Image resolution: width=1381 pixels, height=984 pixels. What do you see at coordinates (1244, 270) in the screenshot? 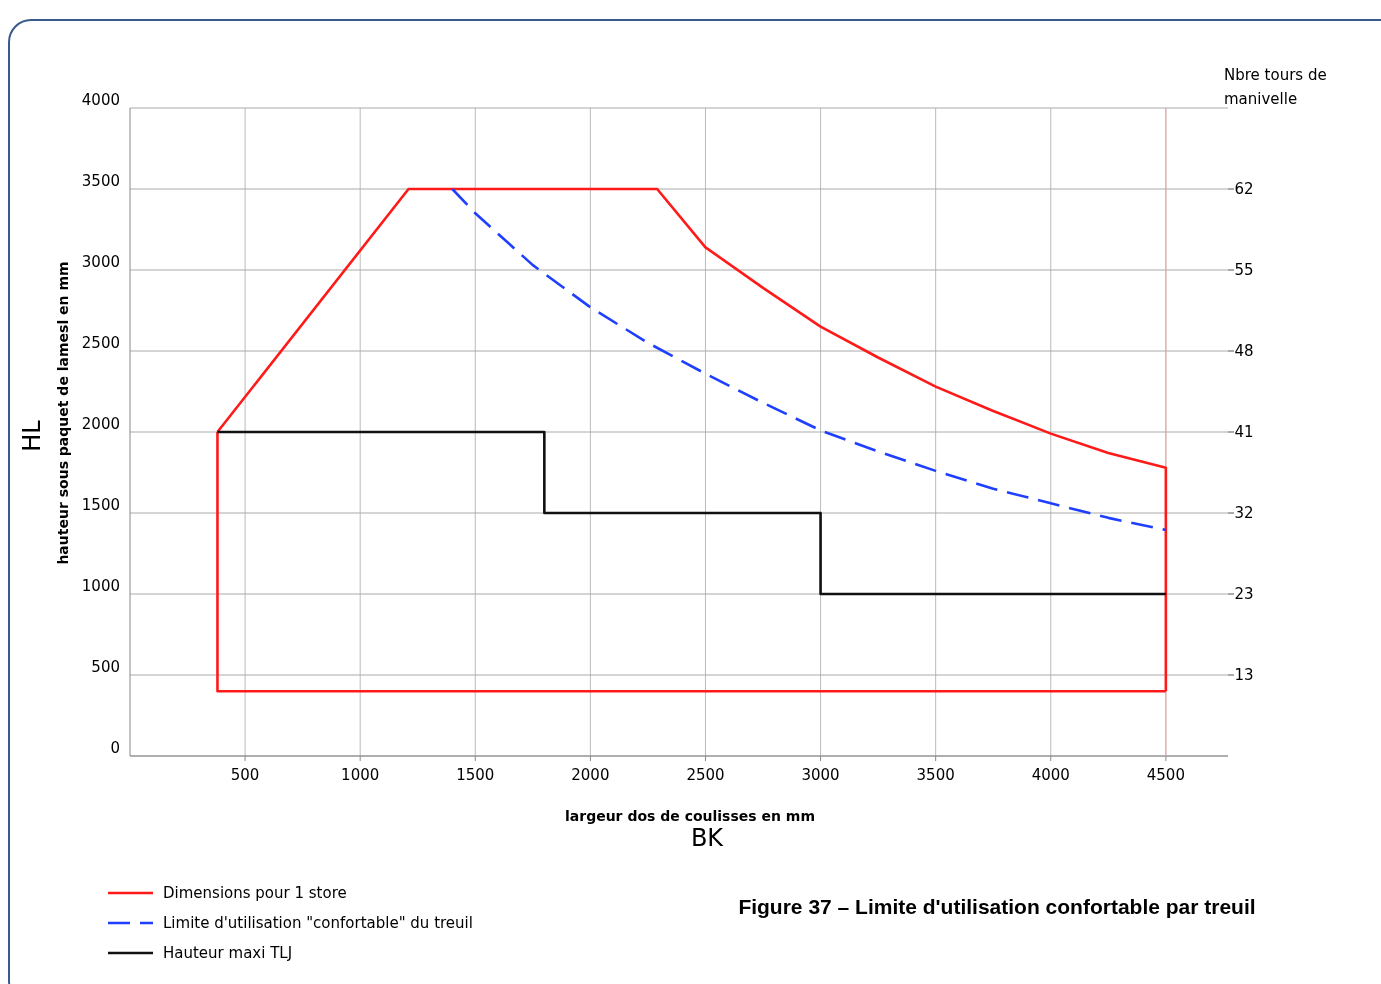
I see `text: 55` at bounding box center [1244, 270].